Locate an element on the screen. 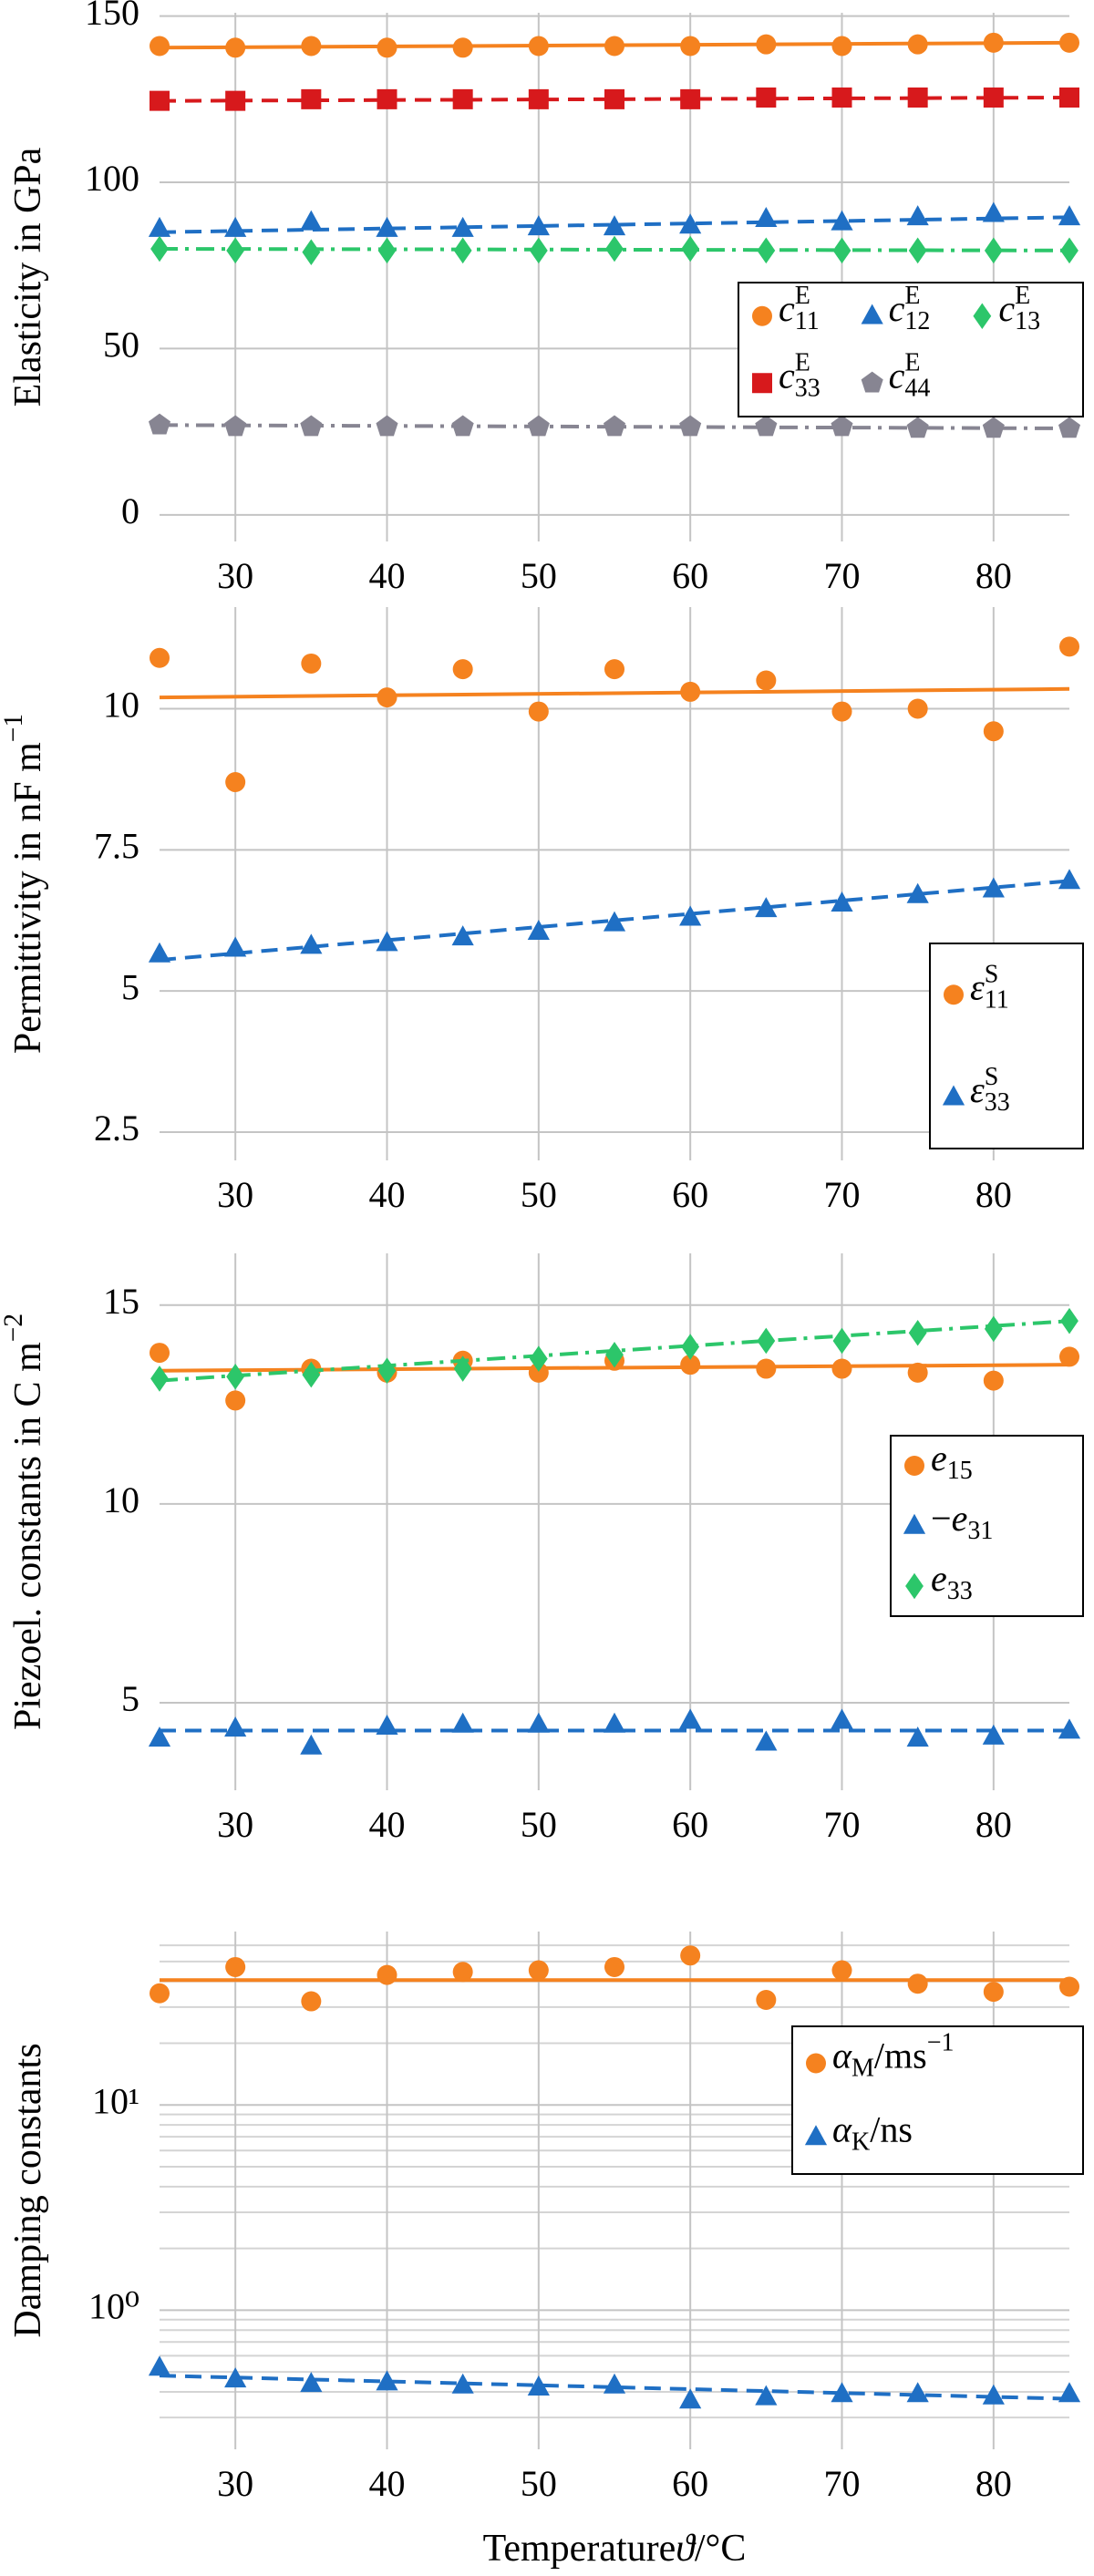  x-tick-label: 40 is located at coordinates (387, 1194).